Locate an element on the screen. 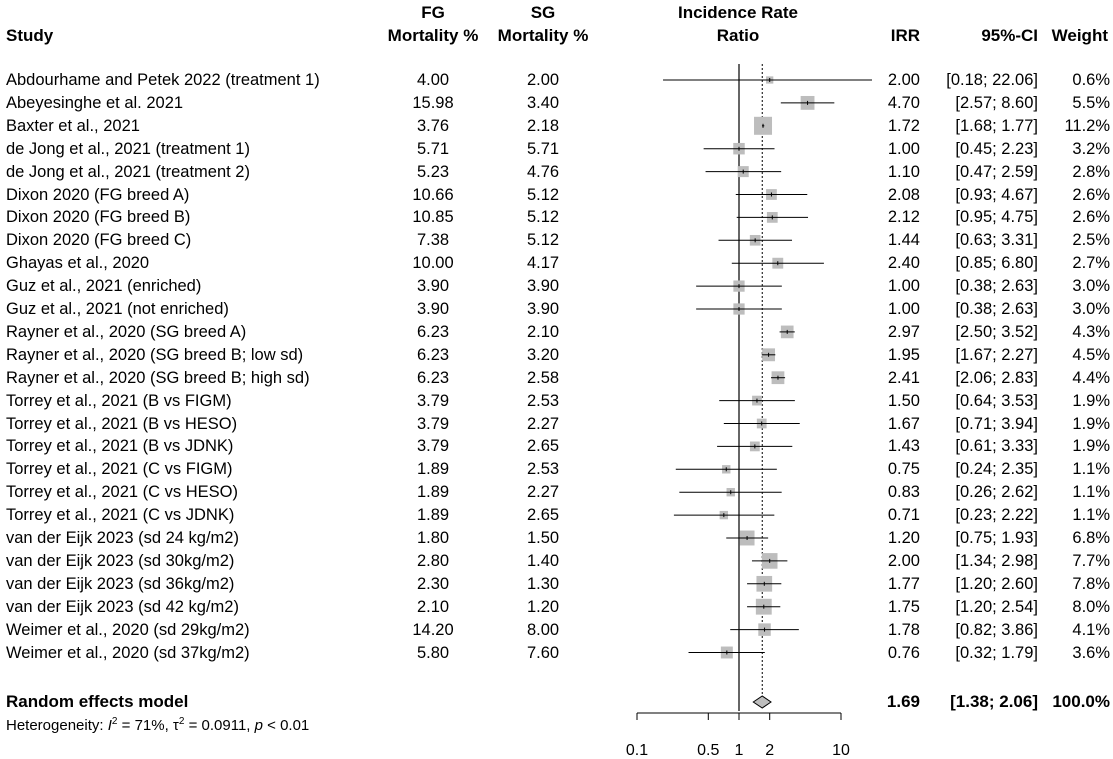 The width and height of the screenshot is (1113, 759). study-name: Dixon 2020 (FG breed A) is located at coordinates (98, 194).